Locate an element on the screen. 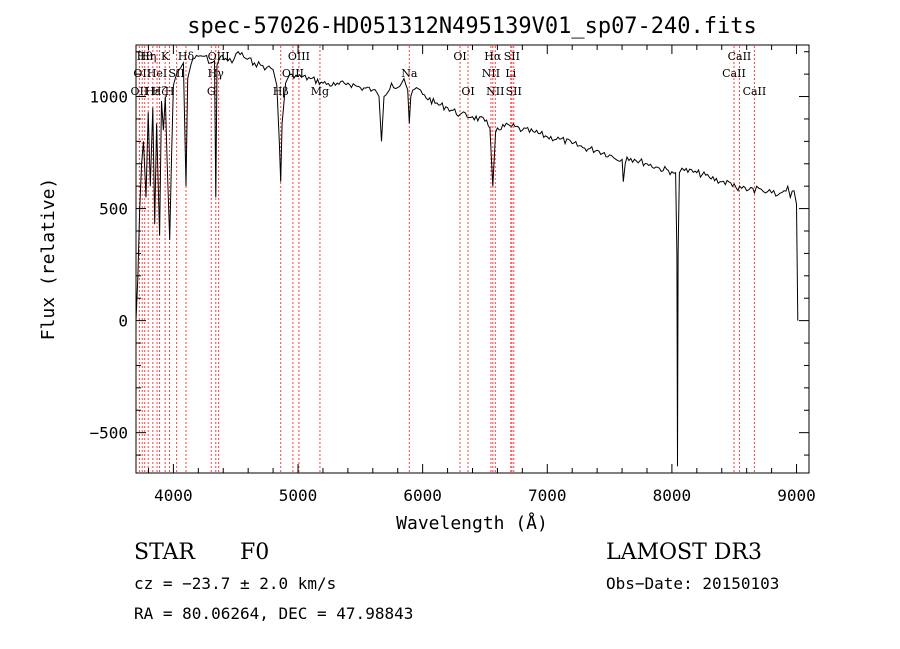 The image size is (900, 649). x-tick-label-4: 8000 is located at coordinates (672, 495).